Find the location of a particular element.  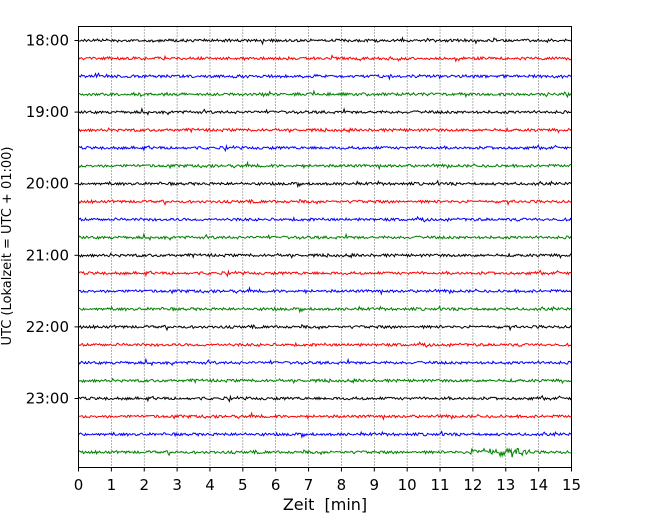

y-tick-label: 18:00 is located at coordinates (47, 41).